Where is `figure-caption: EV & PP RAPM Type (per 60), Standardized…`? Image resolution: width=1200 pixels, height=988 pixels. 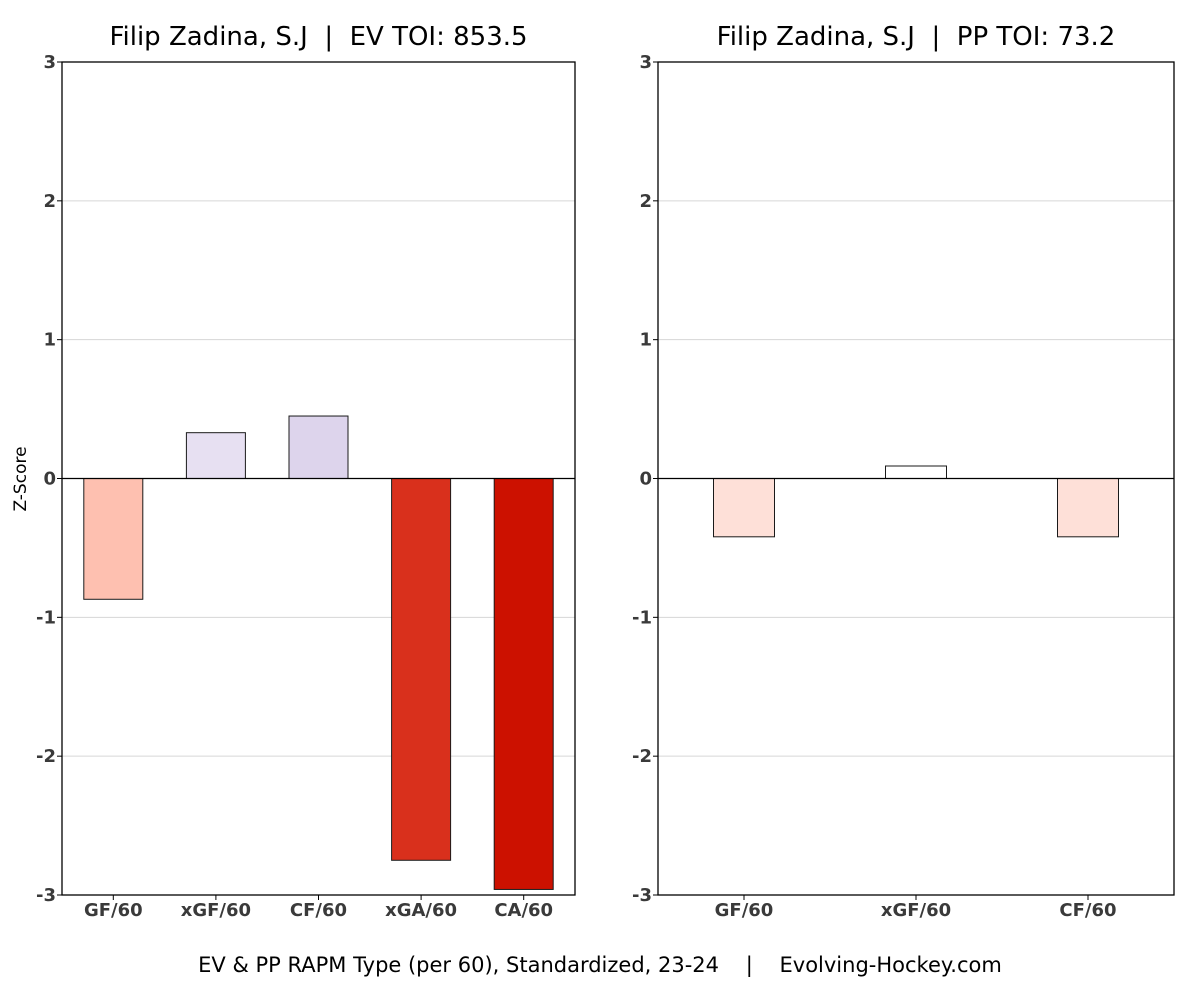
figure-caption: EV & PP RAPM Type (per 60), Standardized… is located at coordinates (600, 965).